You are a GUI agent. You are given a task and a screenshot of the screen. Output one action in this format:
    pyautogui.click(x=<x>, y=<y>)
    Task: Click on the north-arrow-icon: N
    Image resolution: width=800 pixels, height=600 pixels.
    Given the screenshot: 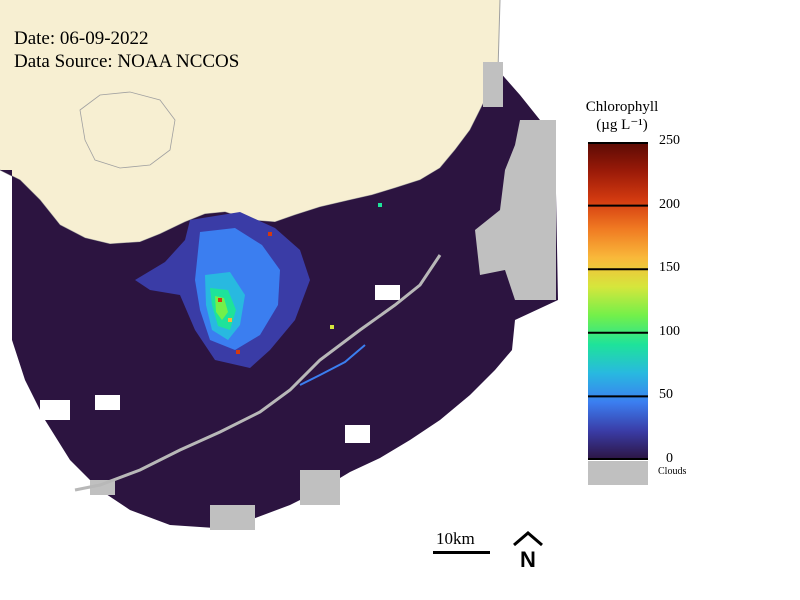 What is the action you would take?
    pyautogui.click(x=528, y=550)
    